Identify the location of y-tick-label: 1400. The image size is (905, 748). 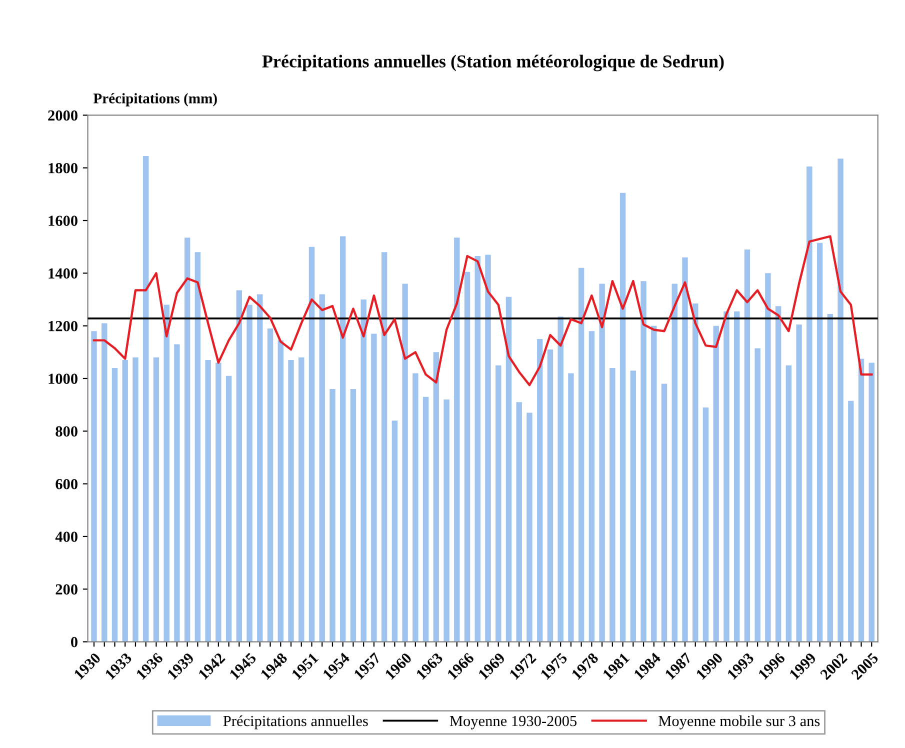
(63, 273).